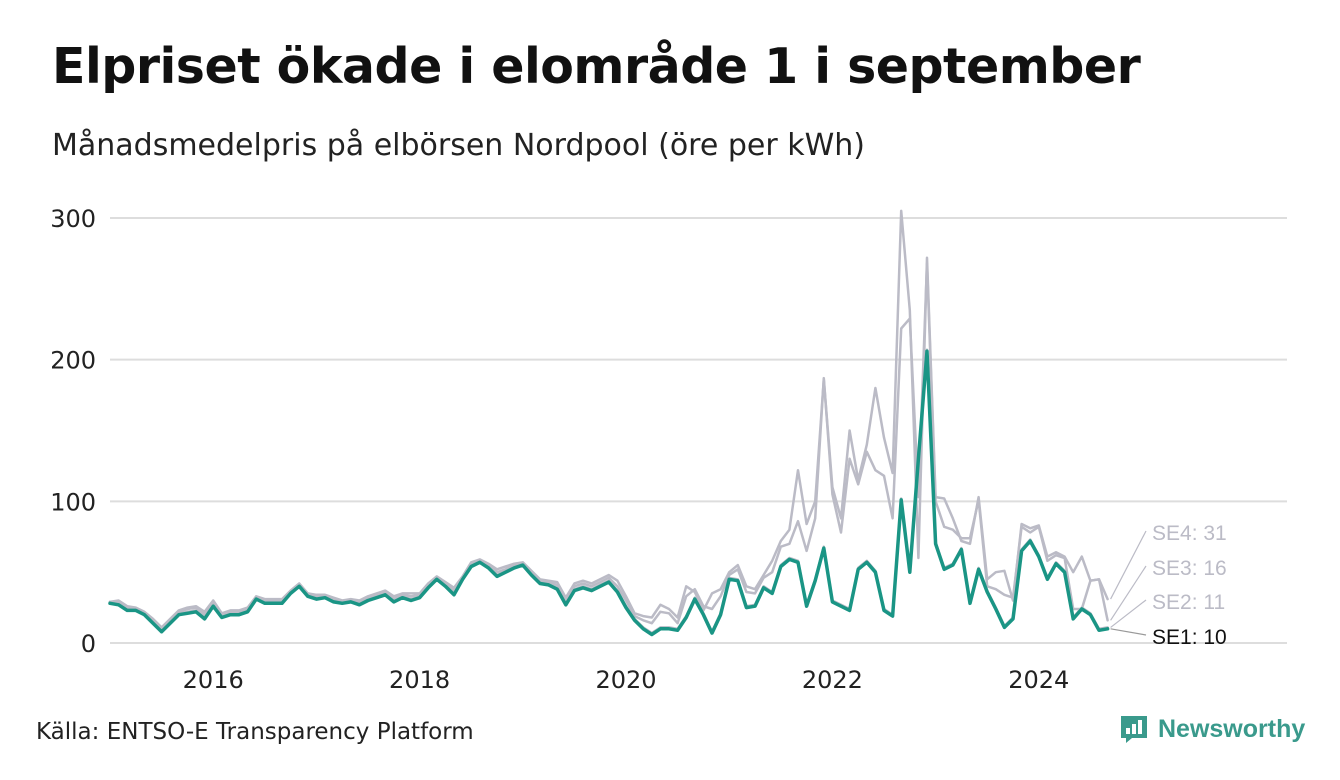 Image resolution: width=1340 pixels, height=780 pixels. What do you see at coordinates (73, 502) in the screenshot?
I see `y-tick-label: 100` at bounding box center [73, 502].